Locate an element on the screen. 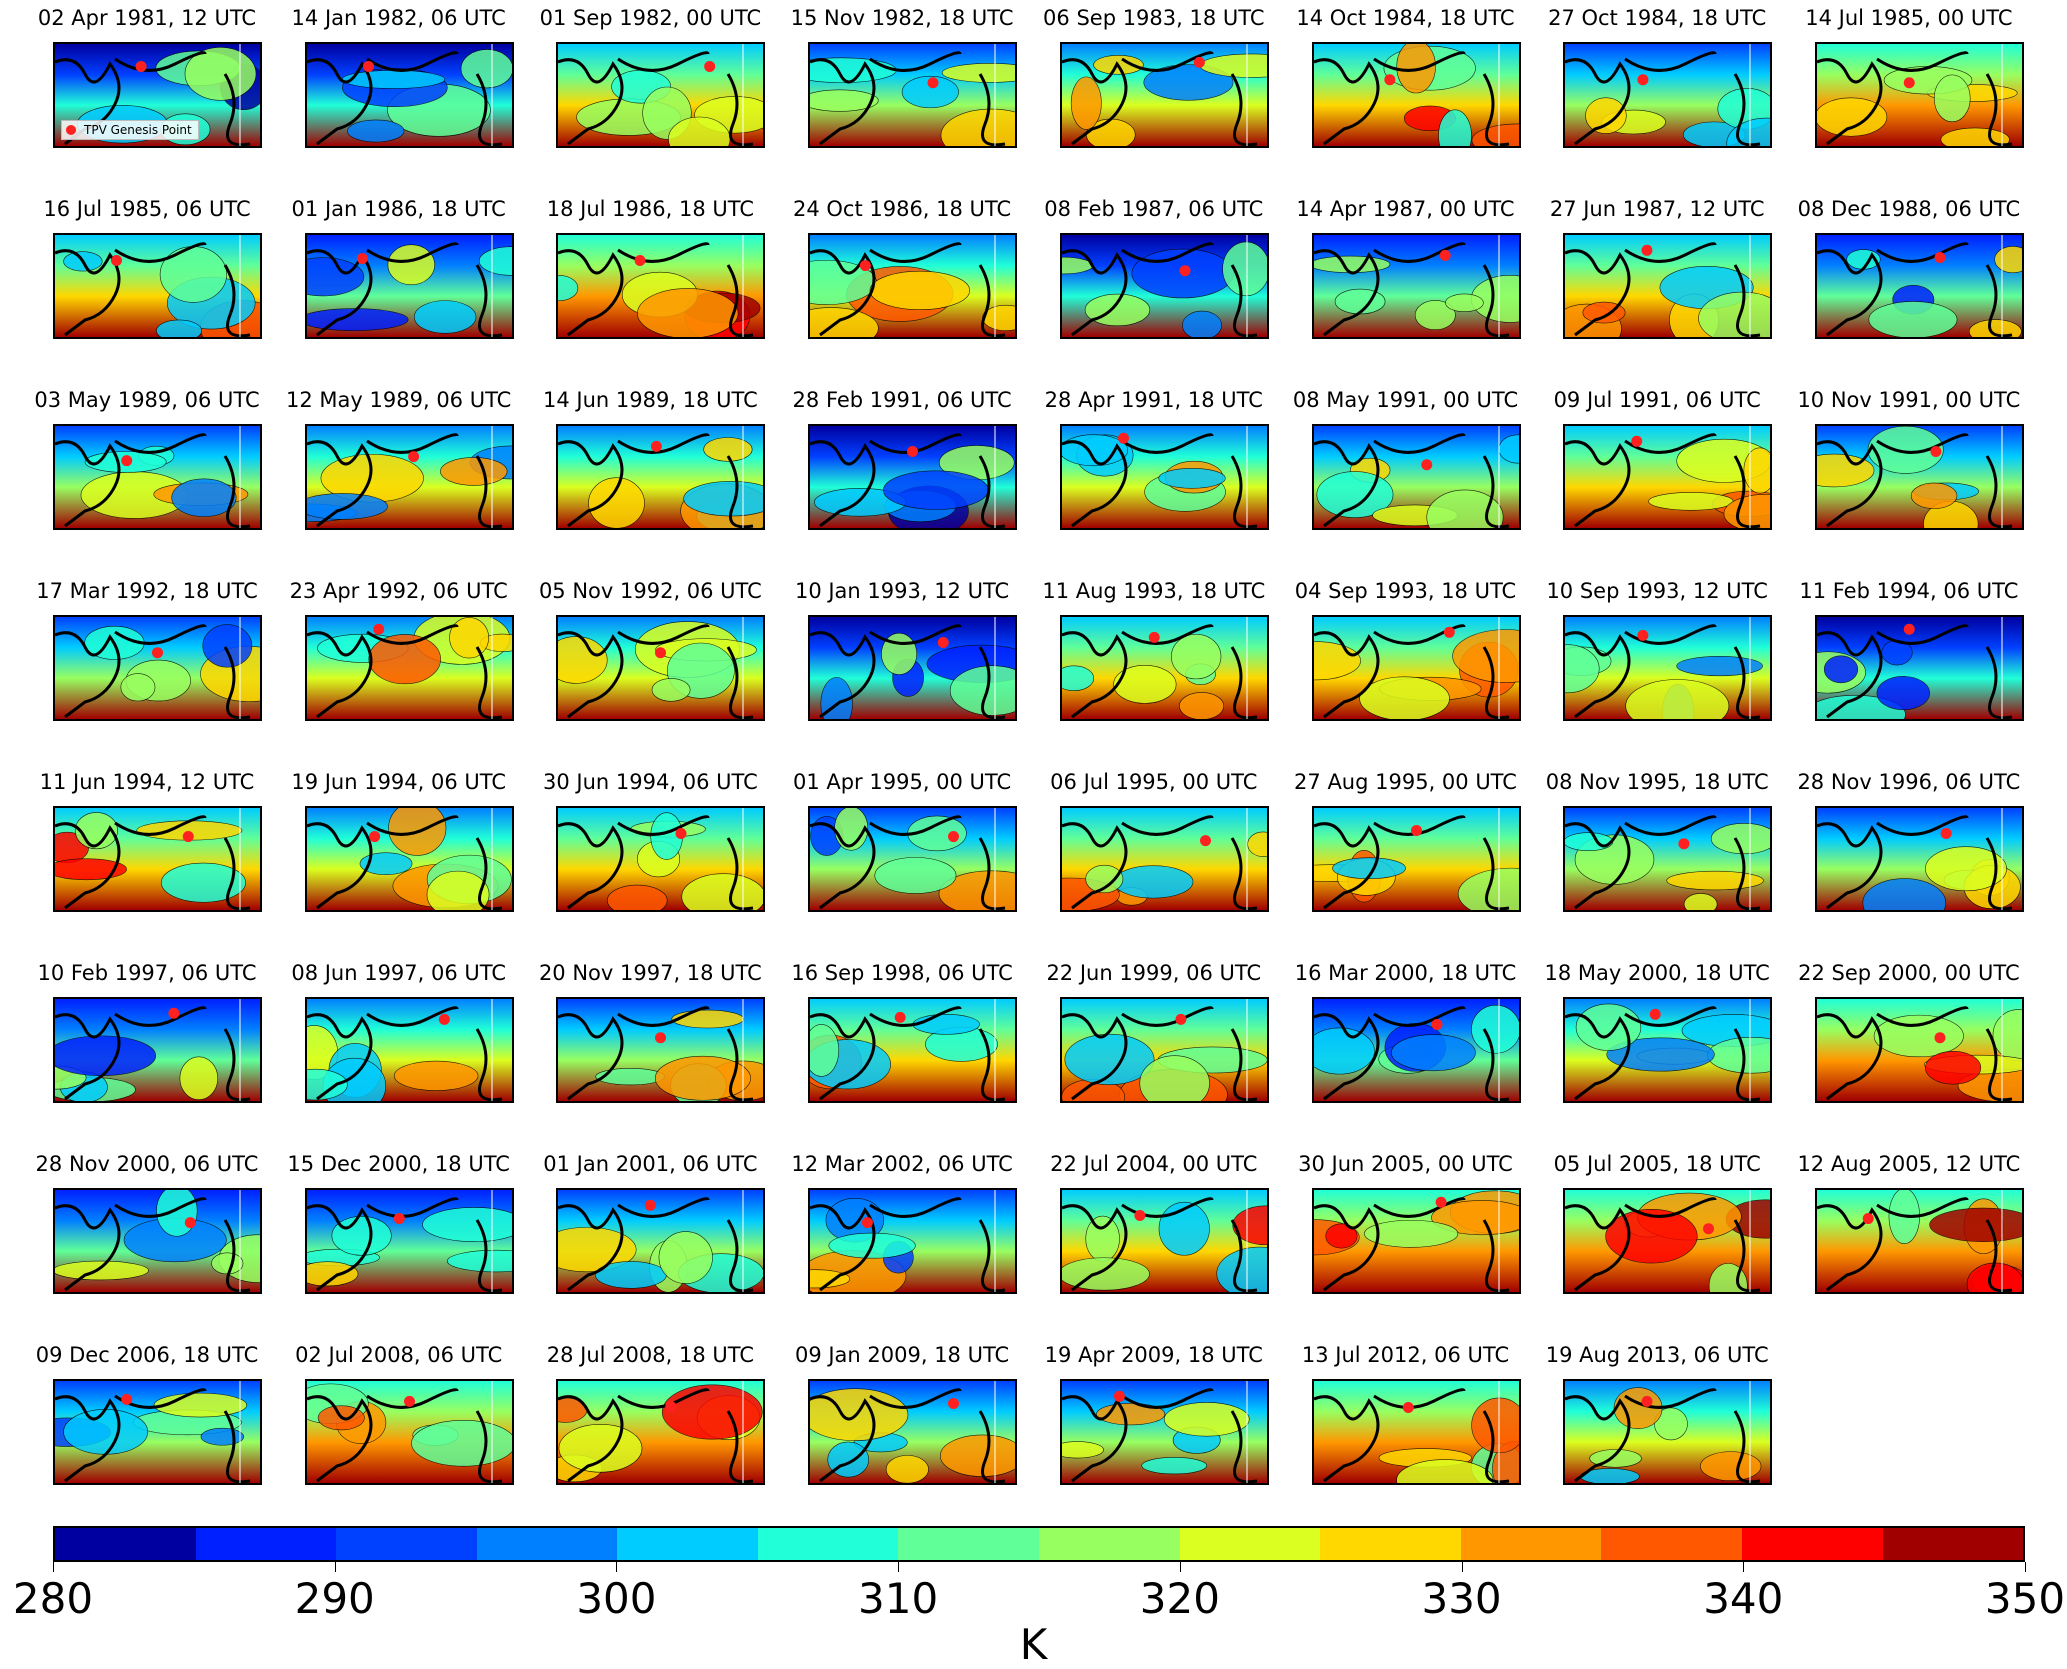 This screenshot has width=2067, height=1669. panel-title: 22 Jun 1999, 06 UTC is located at coordinates (1154, 973).